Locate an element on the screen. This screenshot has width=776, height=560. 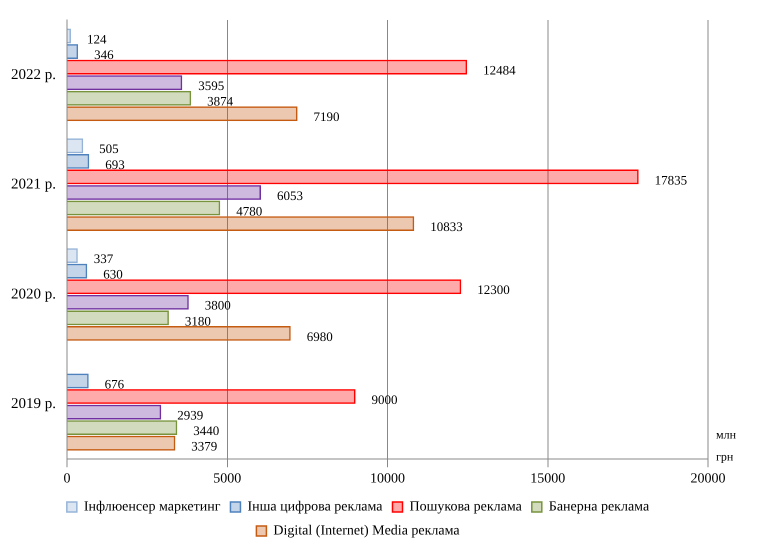
legend-label: Пошукова реклама is located at coordinates (466, 507).